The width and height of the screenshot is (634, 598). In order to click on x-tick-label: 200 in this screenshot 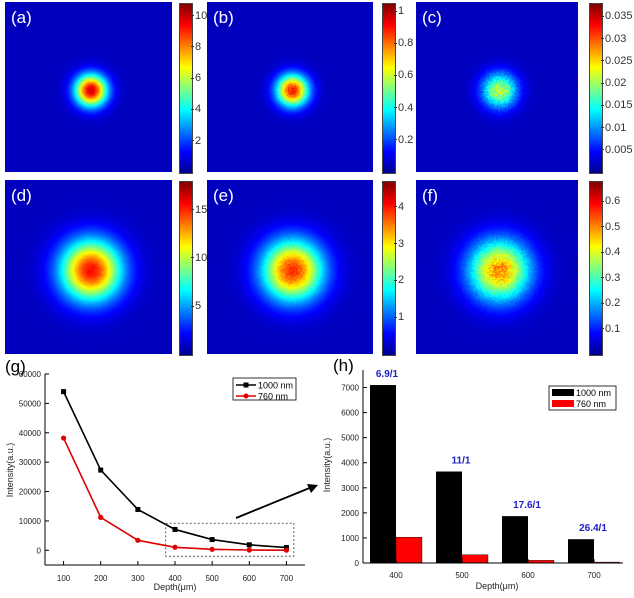, I will do `click(101, 578)`.